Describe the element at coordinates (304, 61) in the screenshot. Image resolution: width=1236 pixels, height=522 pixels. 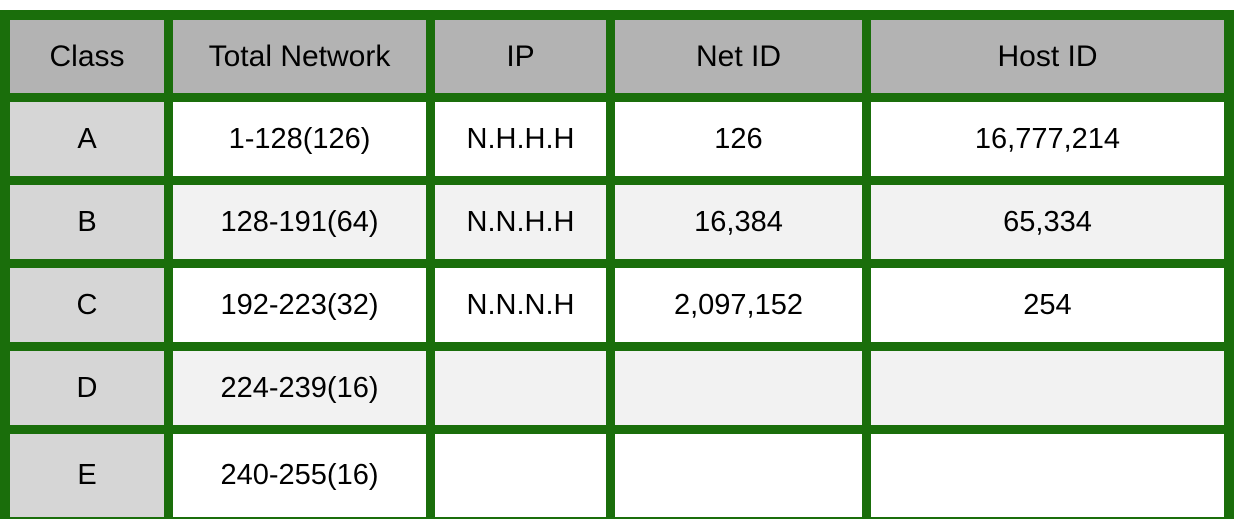
I see `header-total-network: Total Network` at that location.